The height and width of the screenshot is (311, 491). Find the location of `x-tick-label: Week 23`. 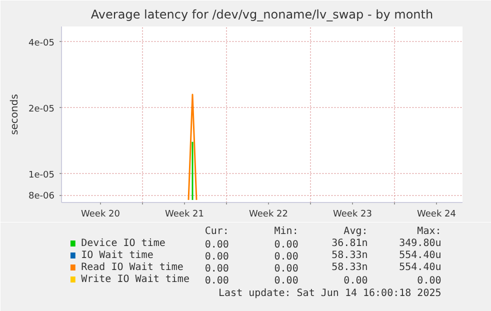

x-tick-label: Week 23 is located at coordinates (352, 215).